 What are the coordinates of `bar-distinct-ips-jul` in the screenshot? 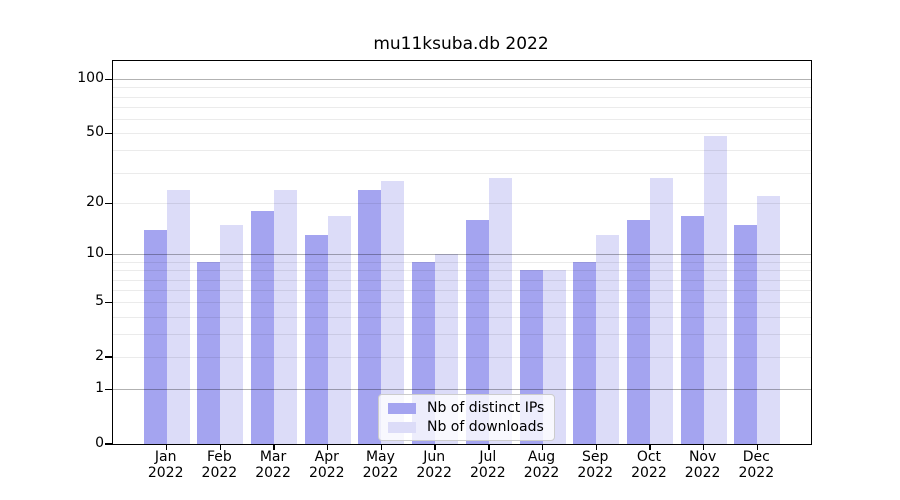 It's located at (477, 332).